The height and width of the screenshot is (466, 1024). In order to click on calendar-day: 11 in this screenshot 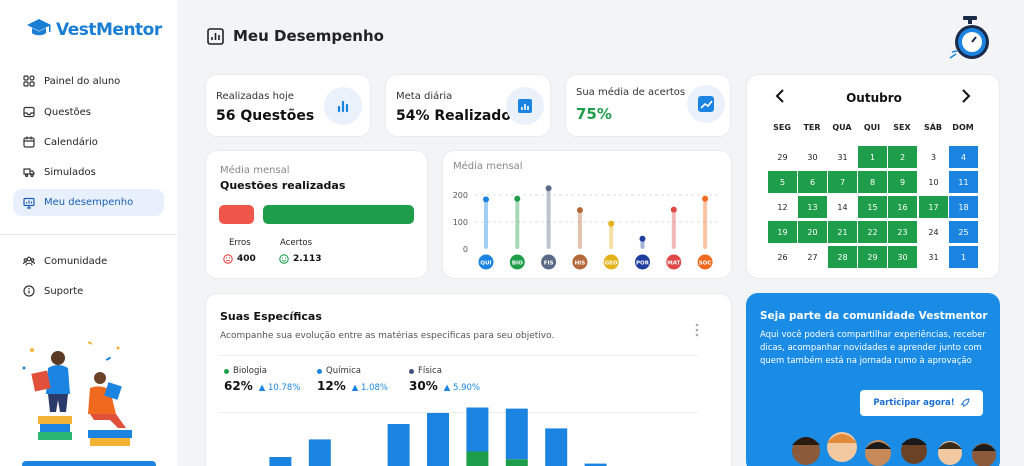, I will do `click(963, 182)`.